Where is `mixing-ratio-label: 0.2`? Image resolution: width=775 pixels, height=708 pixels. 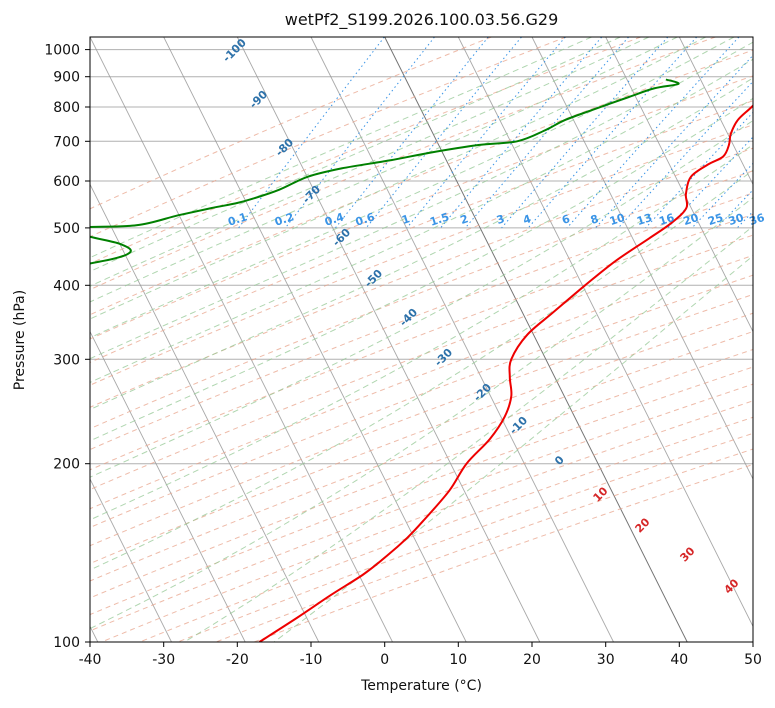
mixing-ratio-label: 0.2 is located at coordinates (284, 219).